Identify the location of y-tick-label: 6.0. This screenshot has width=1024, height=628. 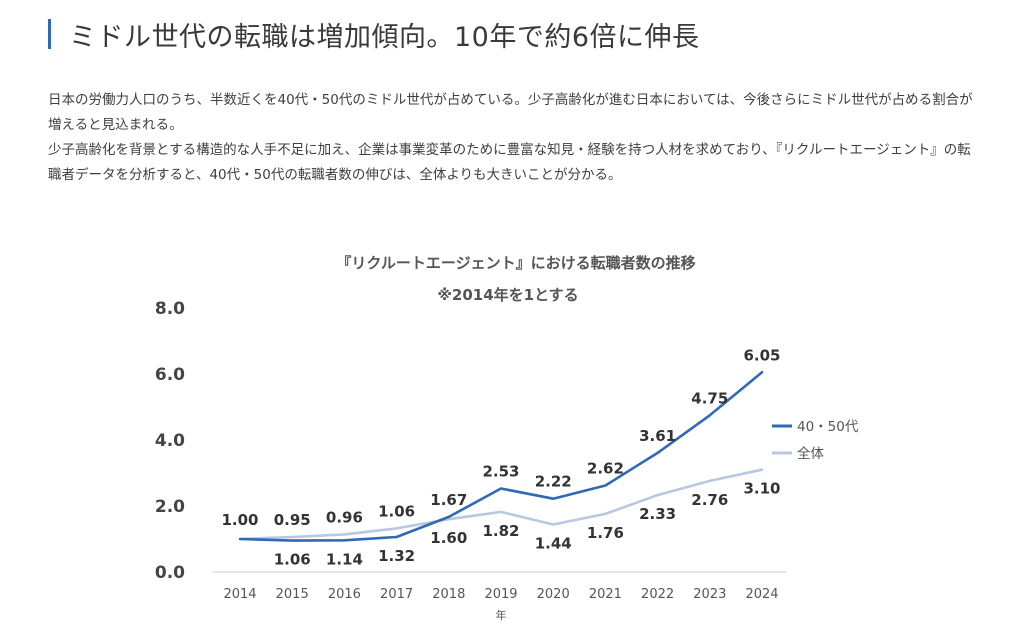
(170, 375).